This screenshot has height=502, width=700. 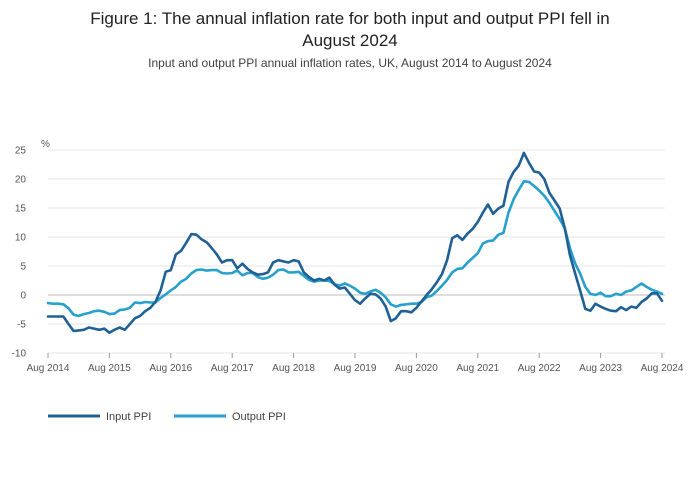 What do you see at coordinates (167, 417) in the screenshot?
I see `legend: Input PPI Output PPI` at bounding box center [167, 417].